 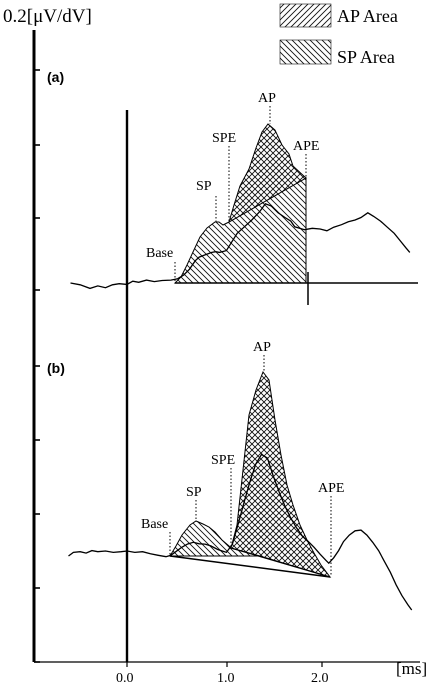 I want to click on panel-a-ap-label: AP, so click(x=267, y=98).